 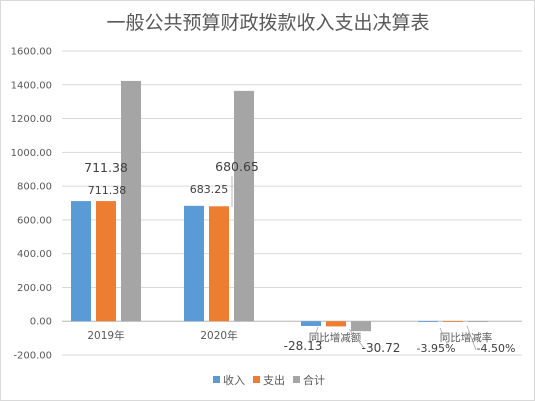 What do you see at coordinates (34, 187) in the screenshot?
I see `y-tick-label: 800.00` at bounding box center [34, 187].